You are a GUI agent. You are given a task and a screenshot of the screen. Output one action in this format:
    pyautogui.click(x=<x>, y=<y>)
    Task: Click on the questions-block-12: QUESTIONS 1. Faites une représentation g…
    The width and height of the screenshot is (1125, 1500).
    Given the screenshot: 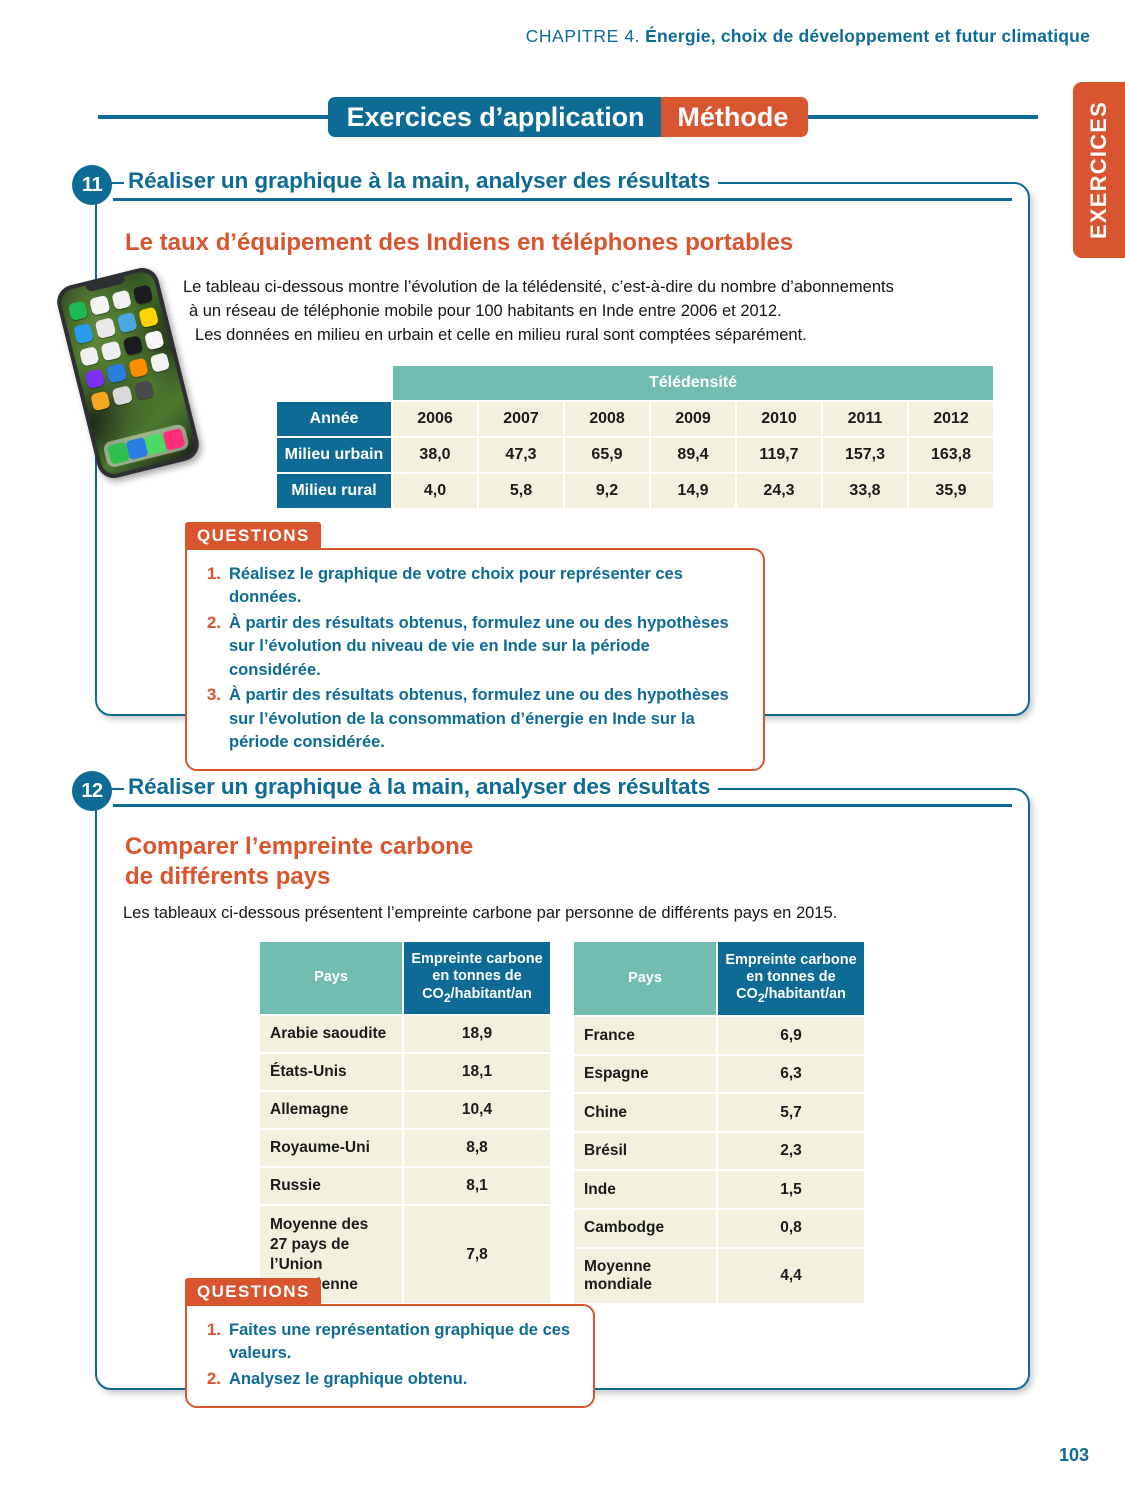 What is the action you would take?
    pyautogui.click(x=390, y=1343)
    